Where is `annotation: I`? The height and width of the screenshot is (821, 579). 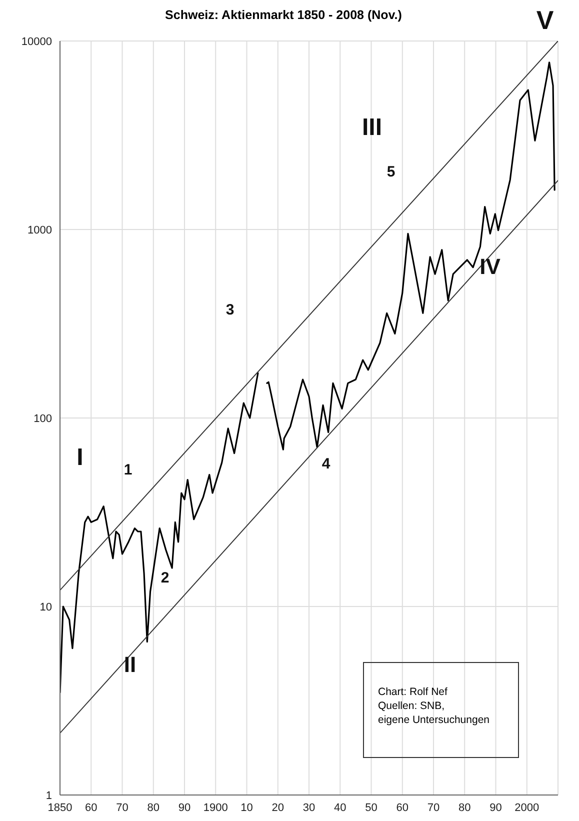 annotation: I is located at coordinates (80, 457).